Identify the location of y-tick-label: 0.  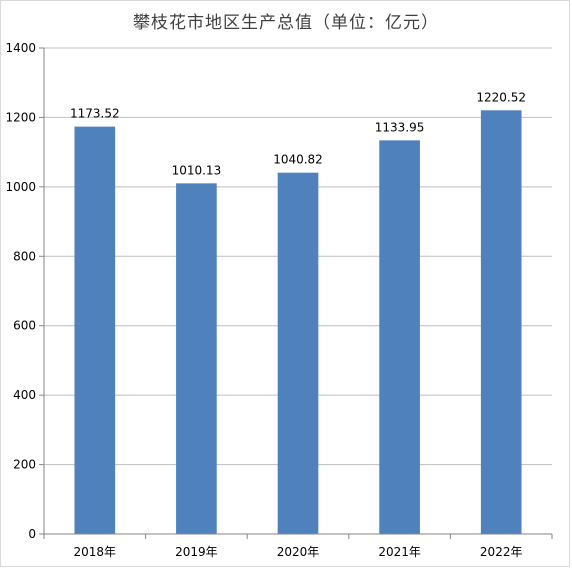
(32, 534).